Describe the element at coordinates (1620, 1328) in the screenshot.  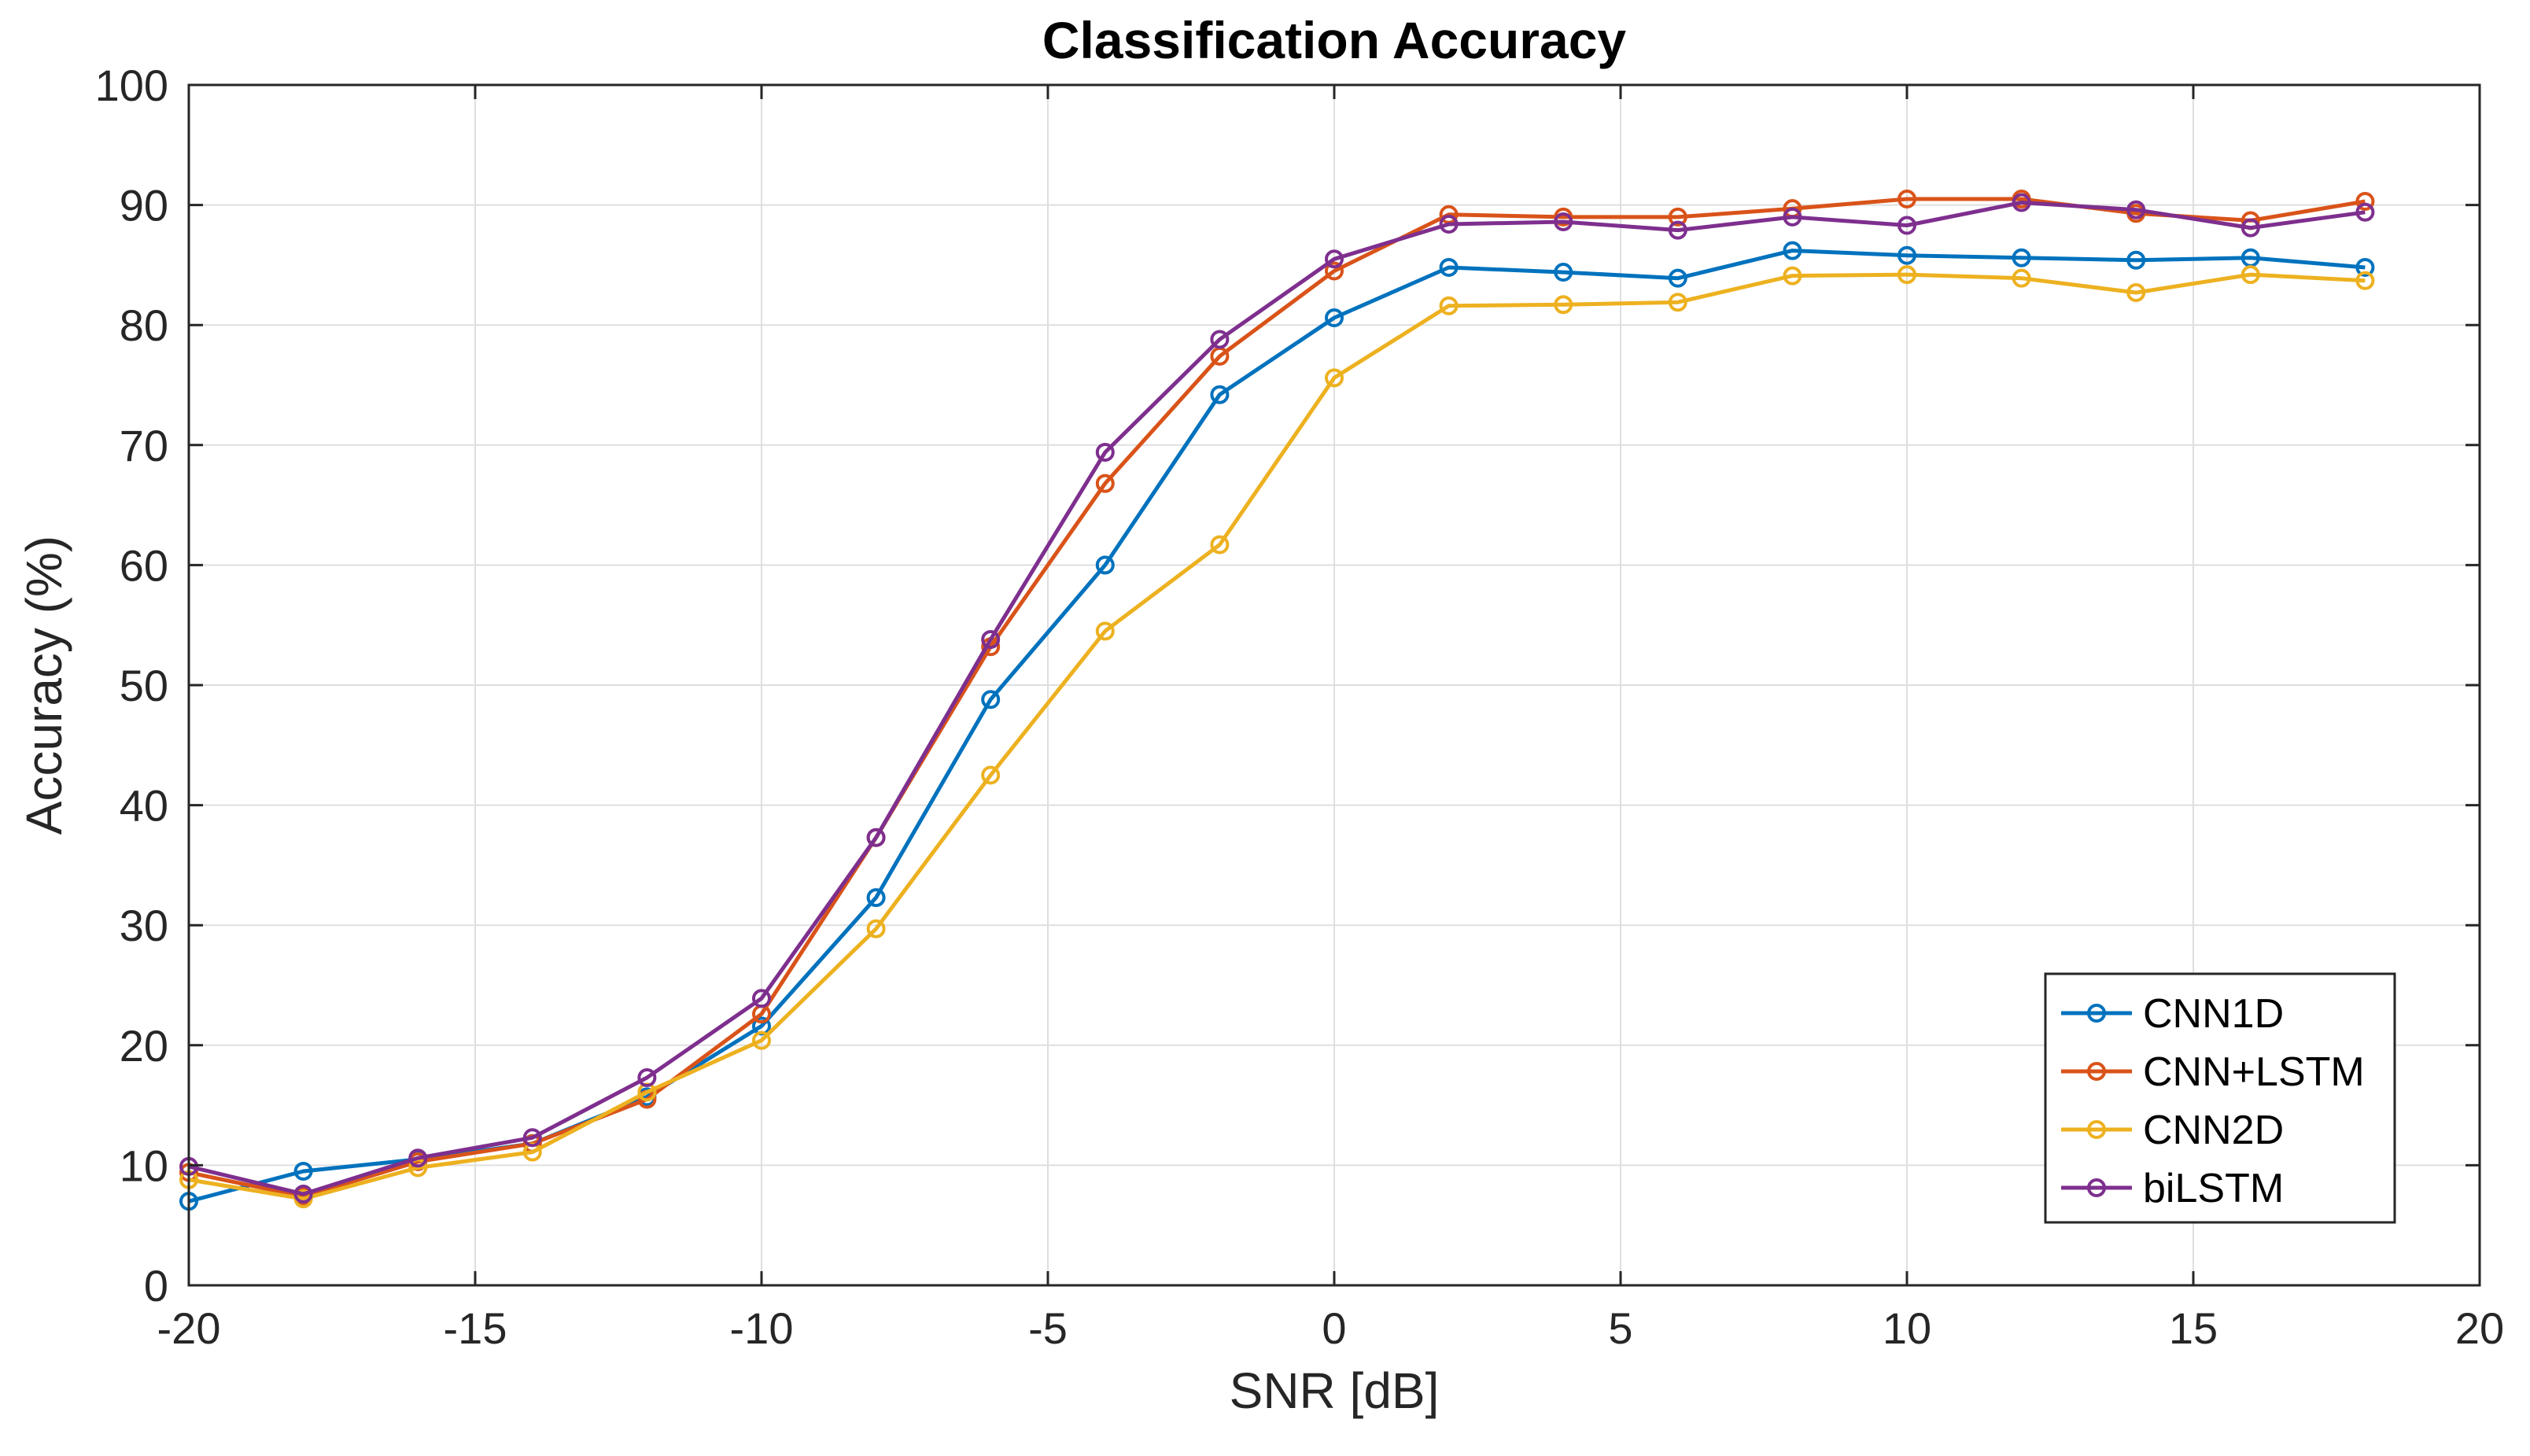
I see `x-tick-label: 5` at that location.